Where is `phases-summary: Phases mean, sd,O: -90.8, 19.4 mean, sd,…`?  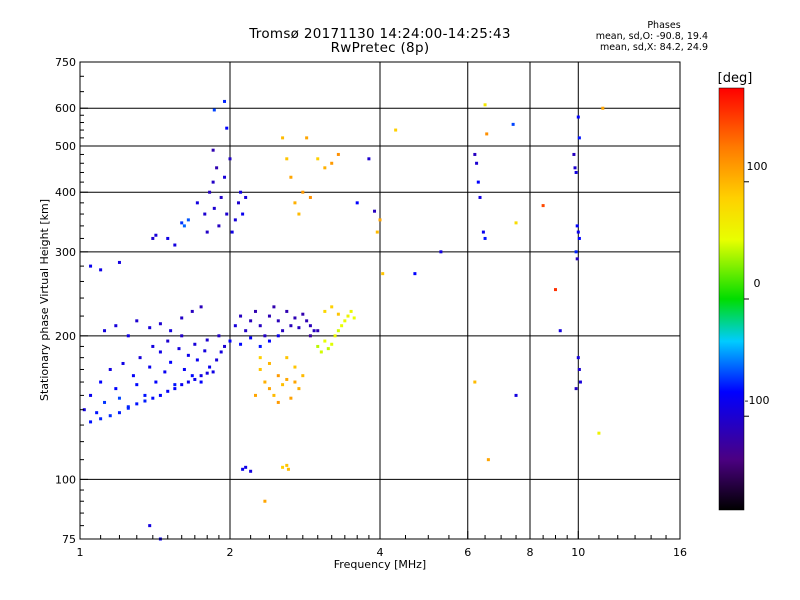
phases-summary: Phases mean, sd,O: -90.8, 19.4 mean, sd,… is located at coordinates (649, 36).